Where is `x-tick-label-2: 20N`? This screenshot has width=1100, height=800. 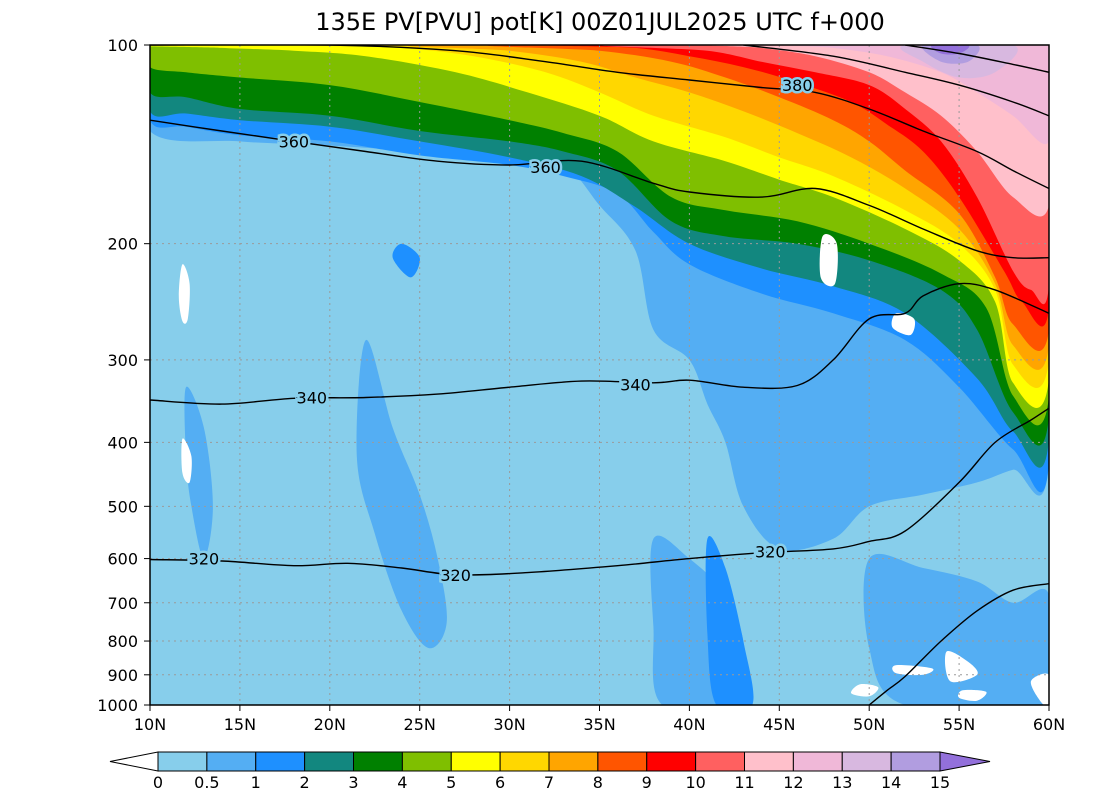
x-tick-label-2: 20N is located at coordinates (330, 724).